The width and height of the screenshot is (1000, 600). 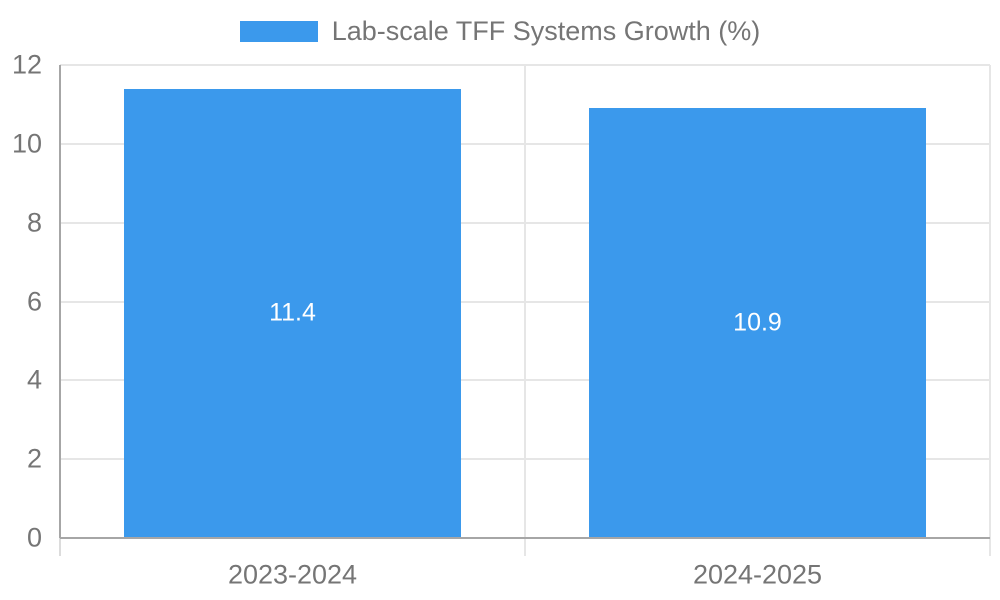 I want to click on legend-swatch, so click(x=278, y=31).